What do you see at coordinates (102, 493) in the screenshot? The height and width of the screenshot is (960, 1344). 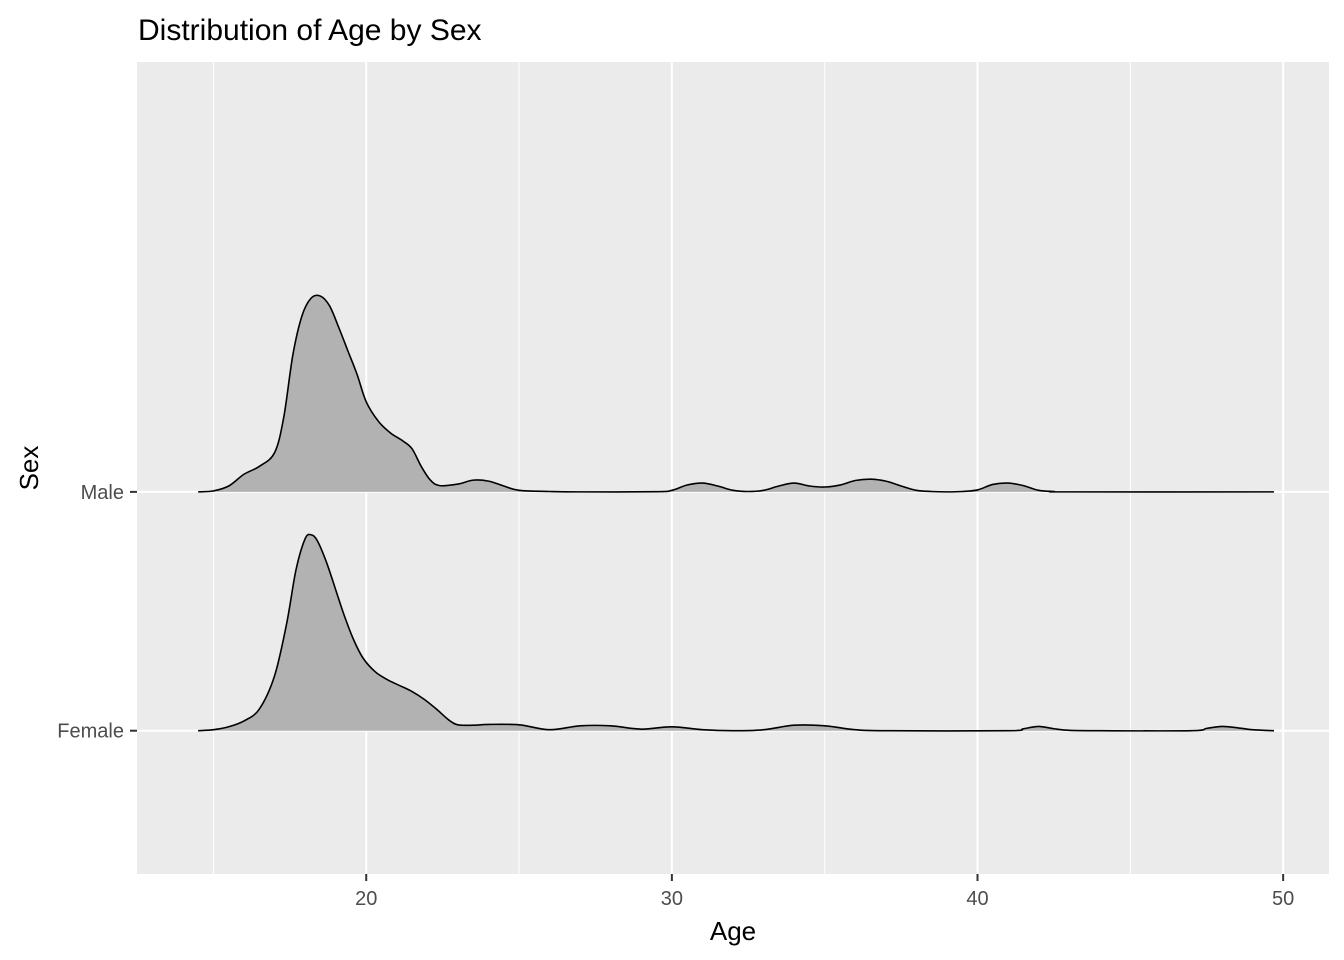 I see `y-tick-label-male: Male` at bounding box center [102, 493].